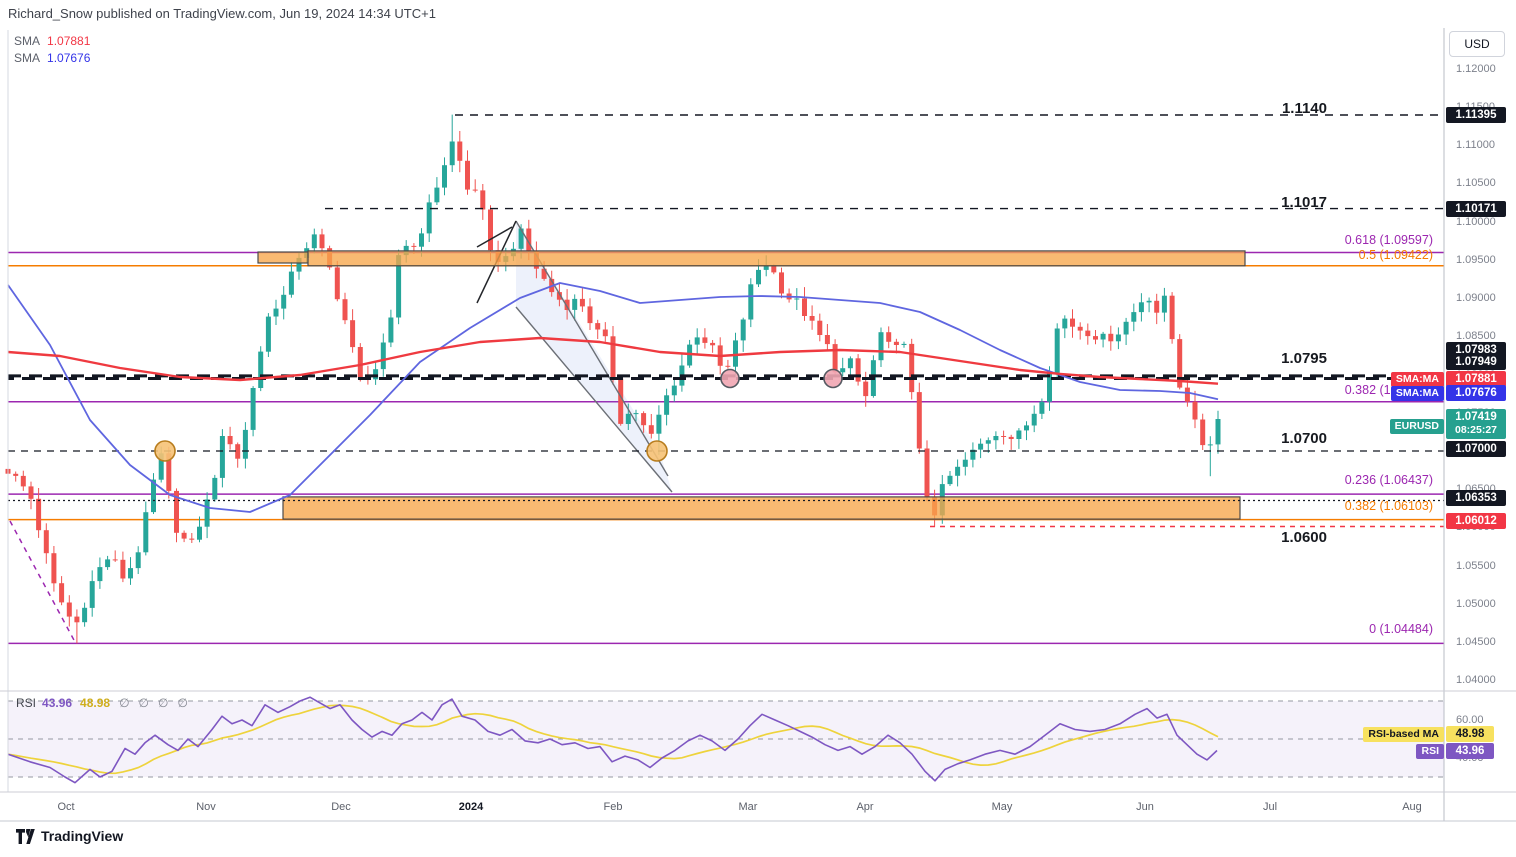 The width and height of the screenshot is (1516, 857). Describe the element at coordinates (594, 356) in the screenshot. I see `falling-wedge-fill` at that location.